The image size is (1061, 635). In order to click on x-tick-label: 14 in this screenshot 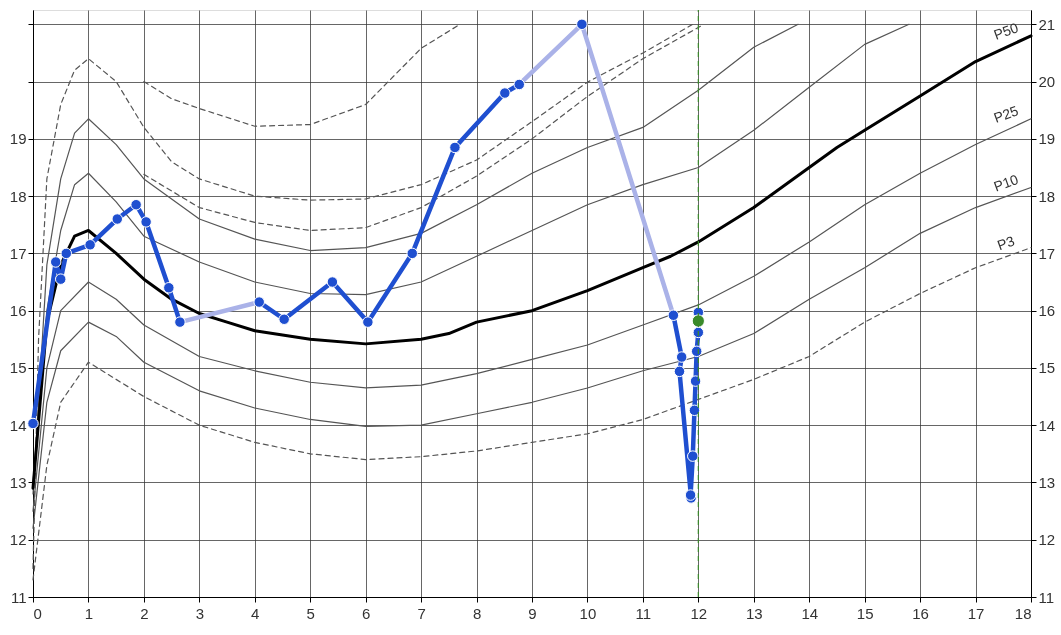, I will do `click(810, 613)`.